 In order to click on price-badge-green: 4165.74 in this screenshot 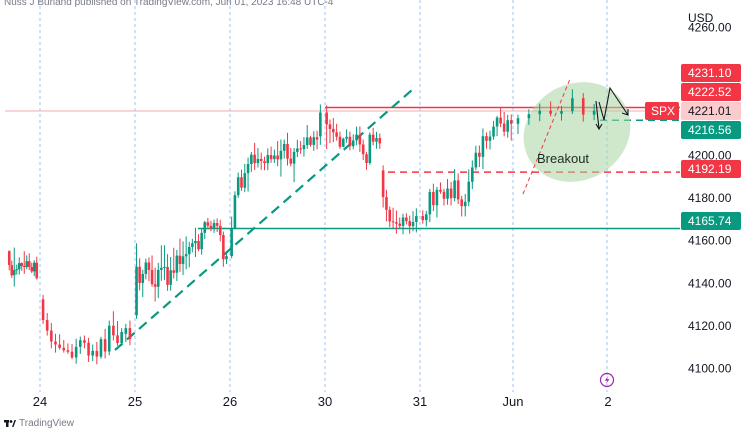, I will do `click(711, 221)`.